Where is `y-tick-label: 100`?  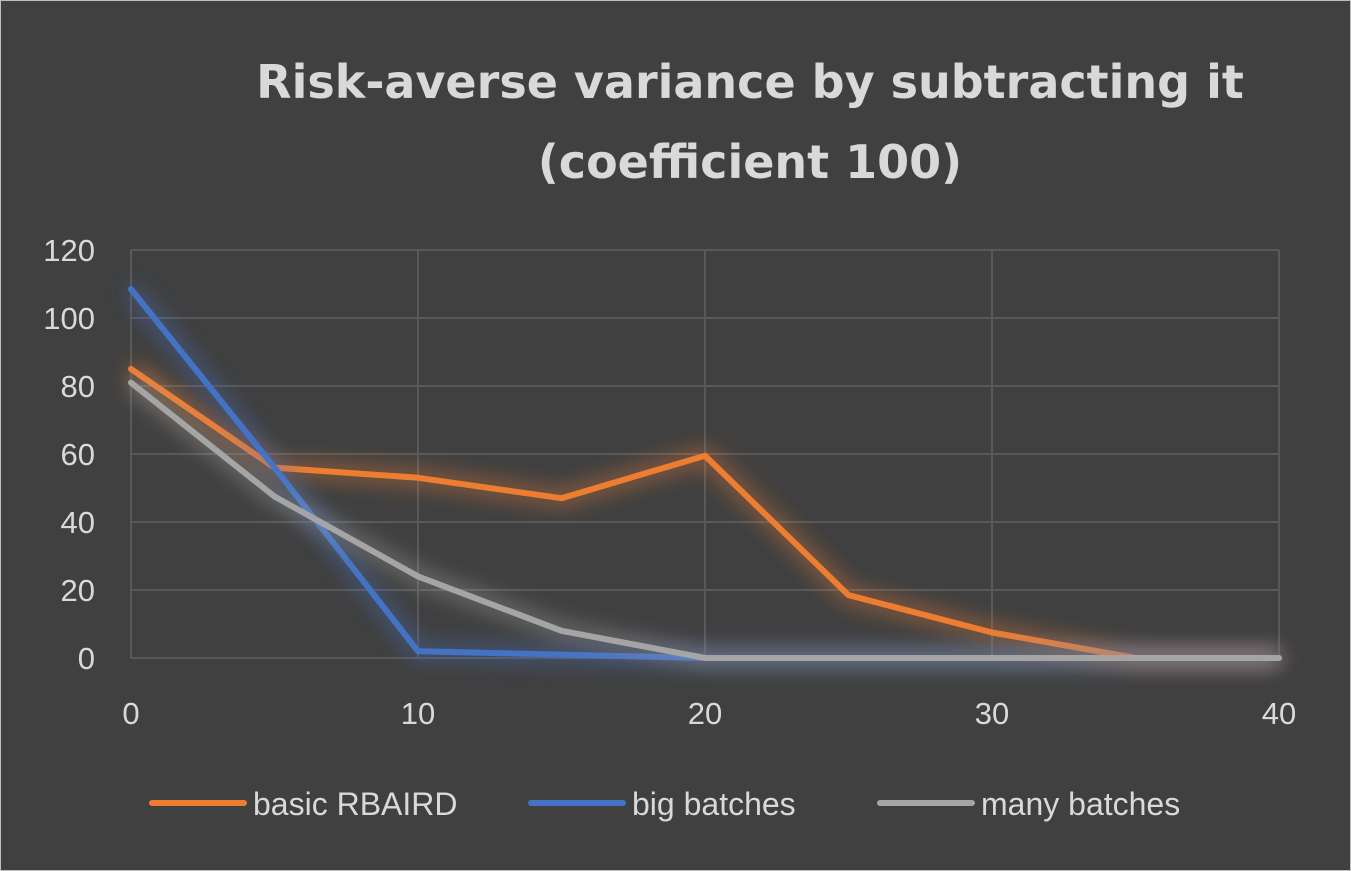
y-tick-label: 100 is located at coordinates (69, 318).